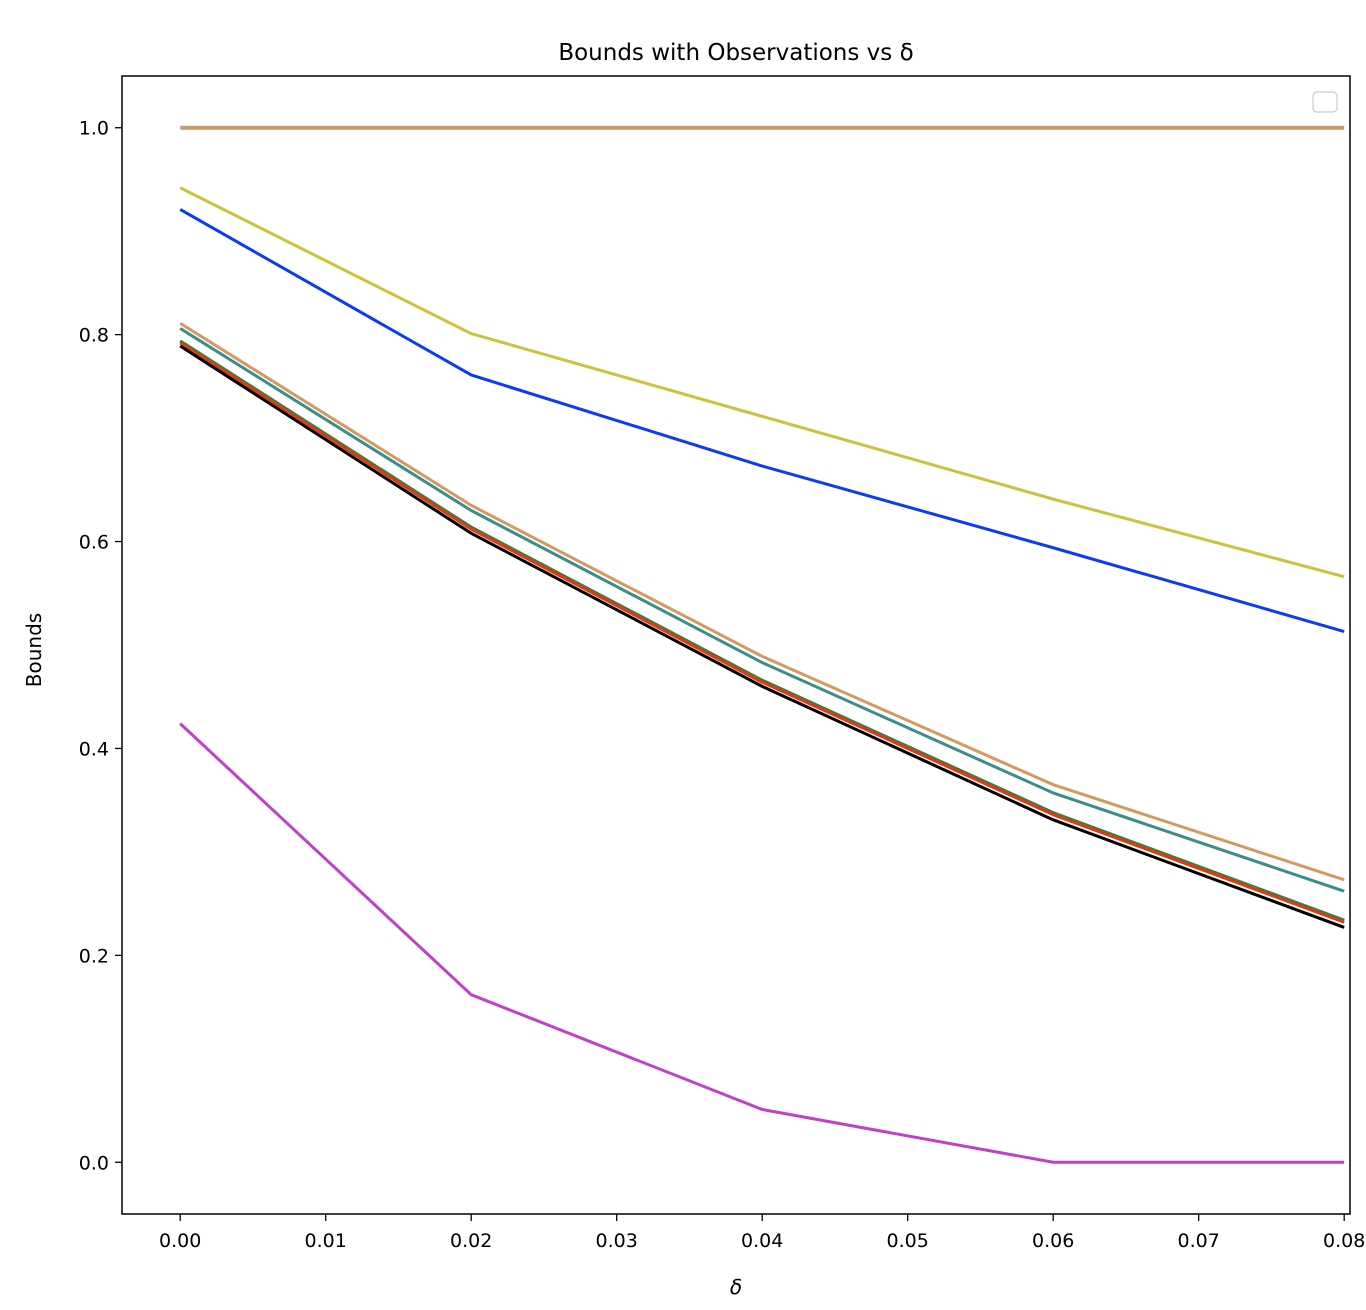 The height and width of the screenshot is (1310, 1366). Describe the element at coordinates (735, 53) in the screenshot. I see `chart-title: Bounds with Observations vs δ` at that location.